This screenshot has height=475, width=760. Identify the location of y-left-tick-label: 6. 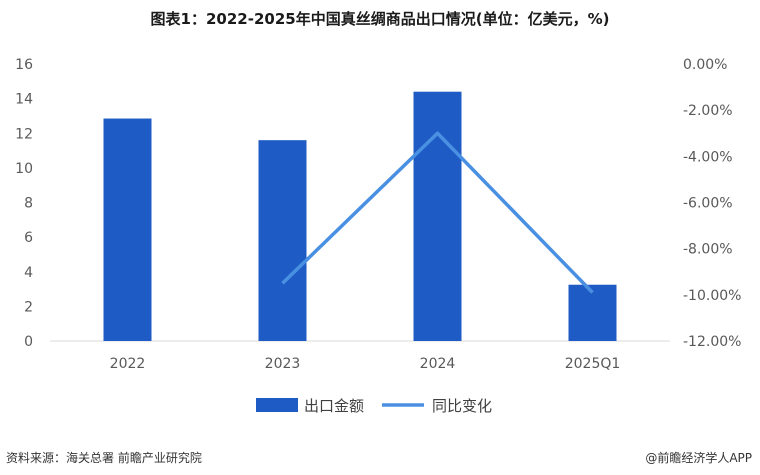
(28, 238).